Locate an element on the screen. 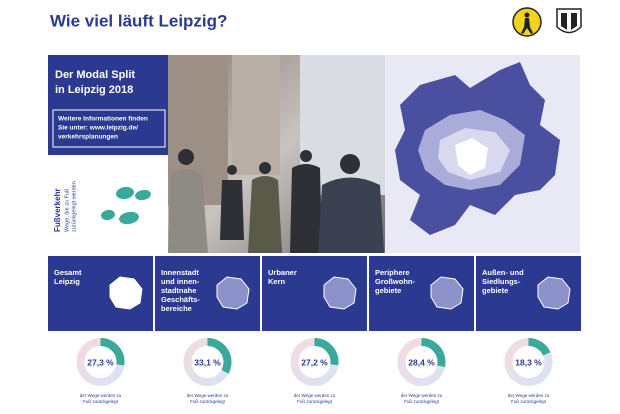 The width and height of the screenshot is (620, 414). footprints is located at coordinates (126, 205).